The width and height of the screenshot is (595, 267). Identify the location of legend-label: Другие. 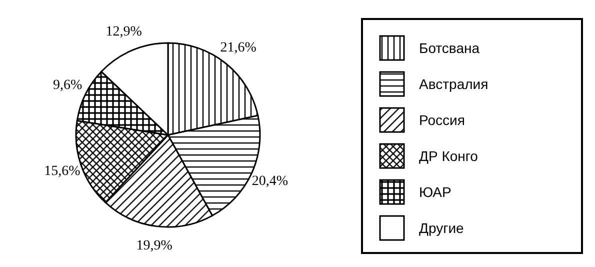
(441, 228).